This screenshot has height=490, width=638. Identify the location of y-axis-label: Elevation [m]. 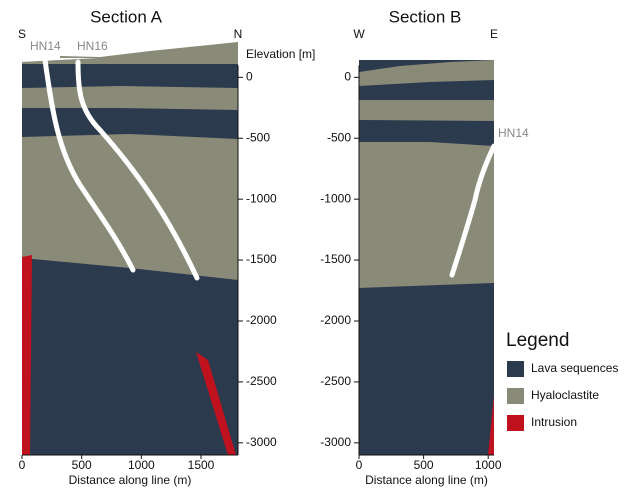
(280, 54).